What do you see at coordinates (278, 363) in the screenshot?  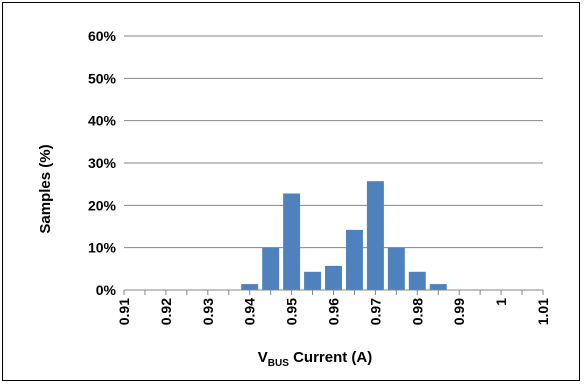 I see `x-axis-title-subscript: BUS` at bounding box center [278, 363].